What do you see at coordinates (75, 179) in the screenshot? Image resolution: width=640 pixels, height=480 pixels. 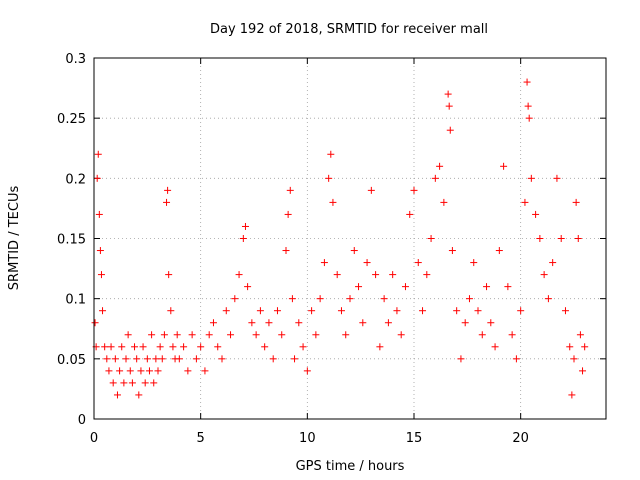 I see `y-tick-label: 0.2` at bounding box center [75, 179].